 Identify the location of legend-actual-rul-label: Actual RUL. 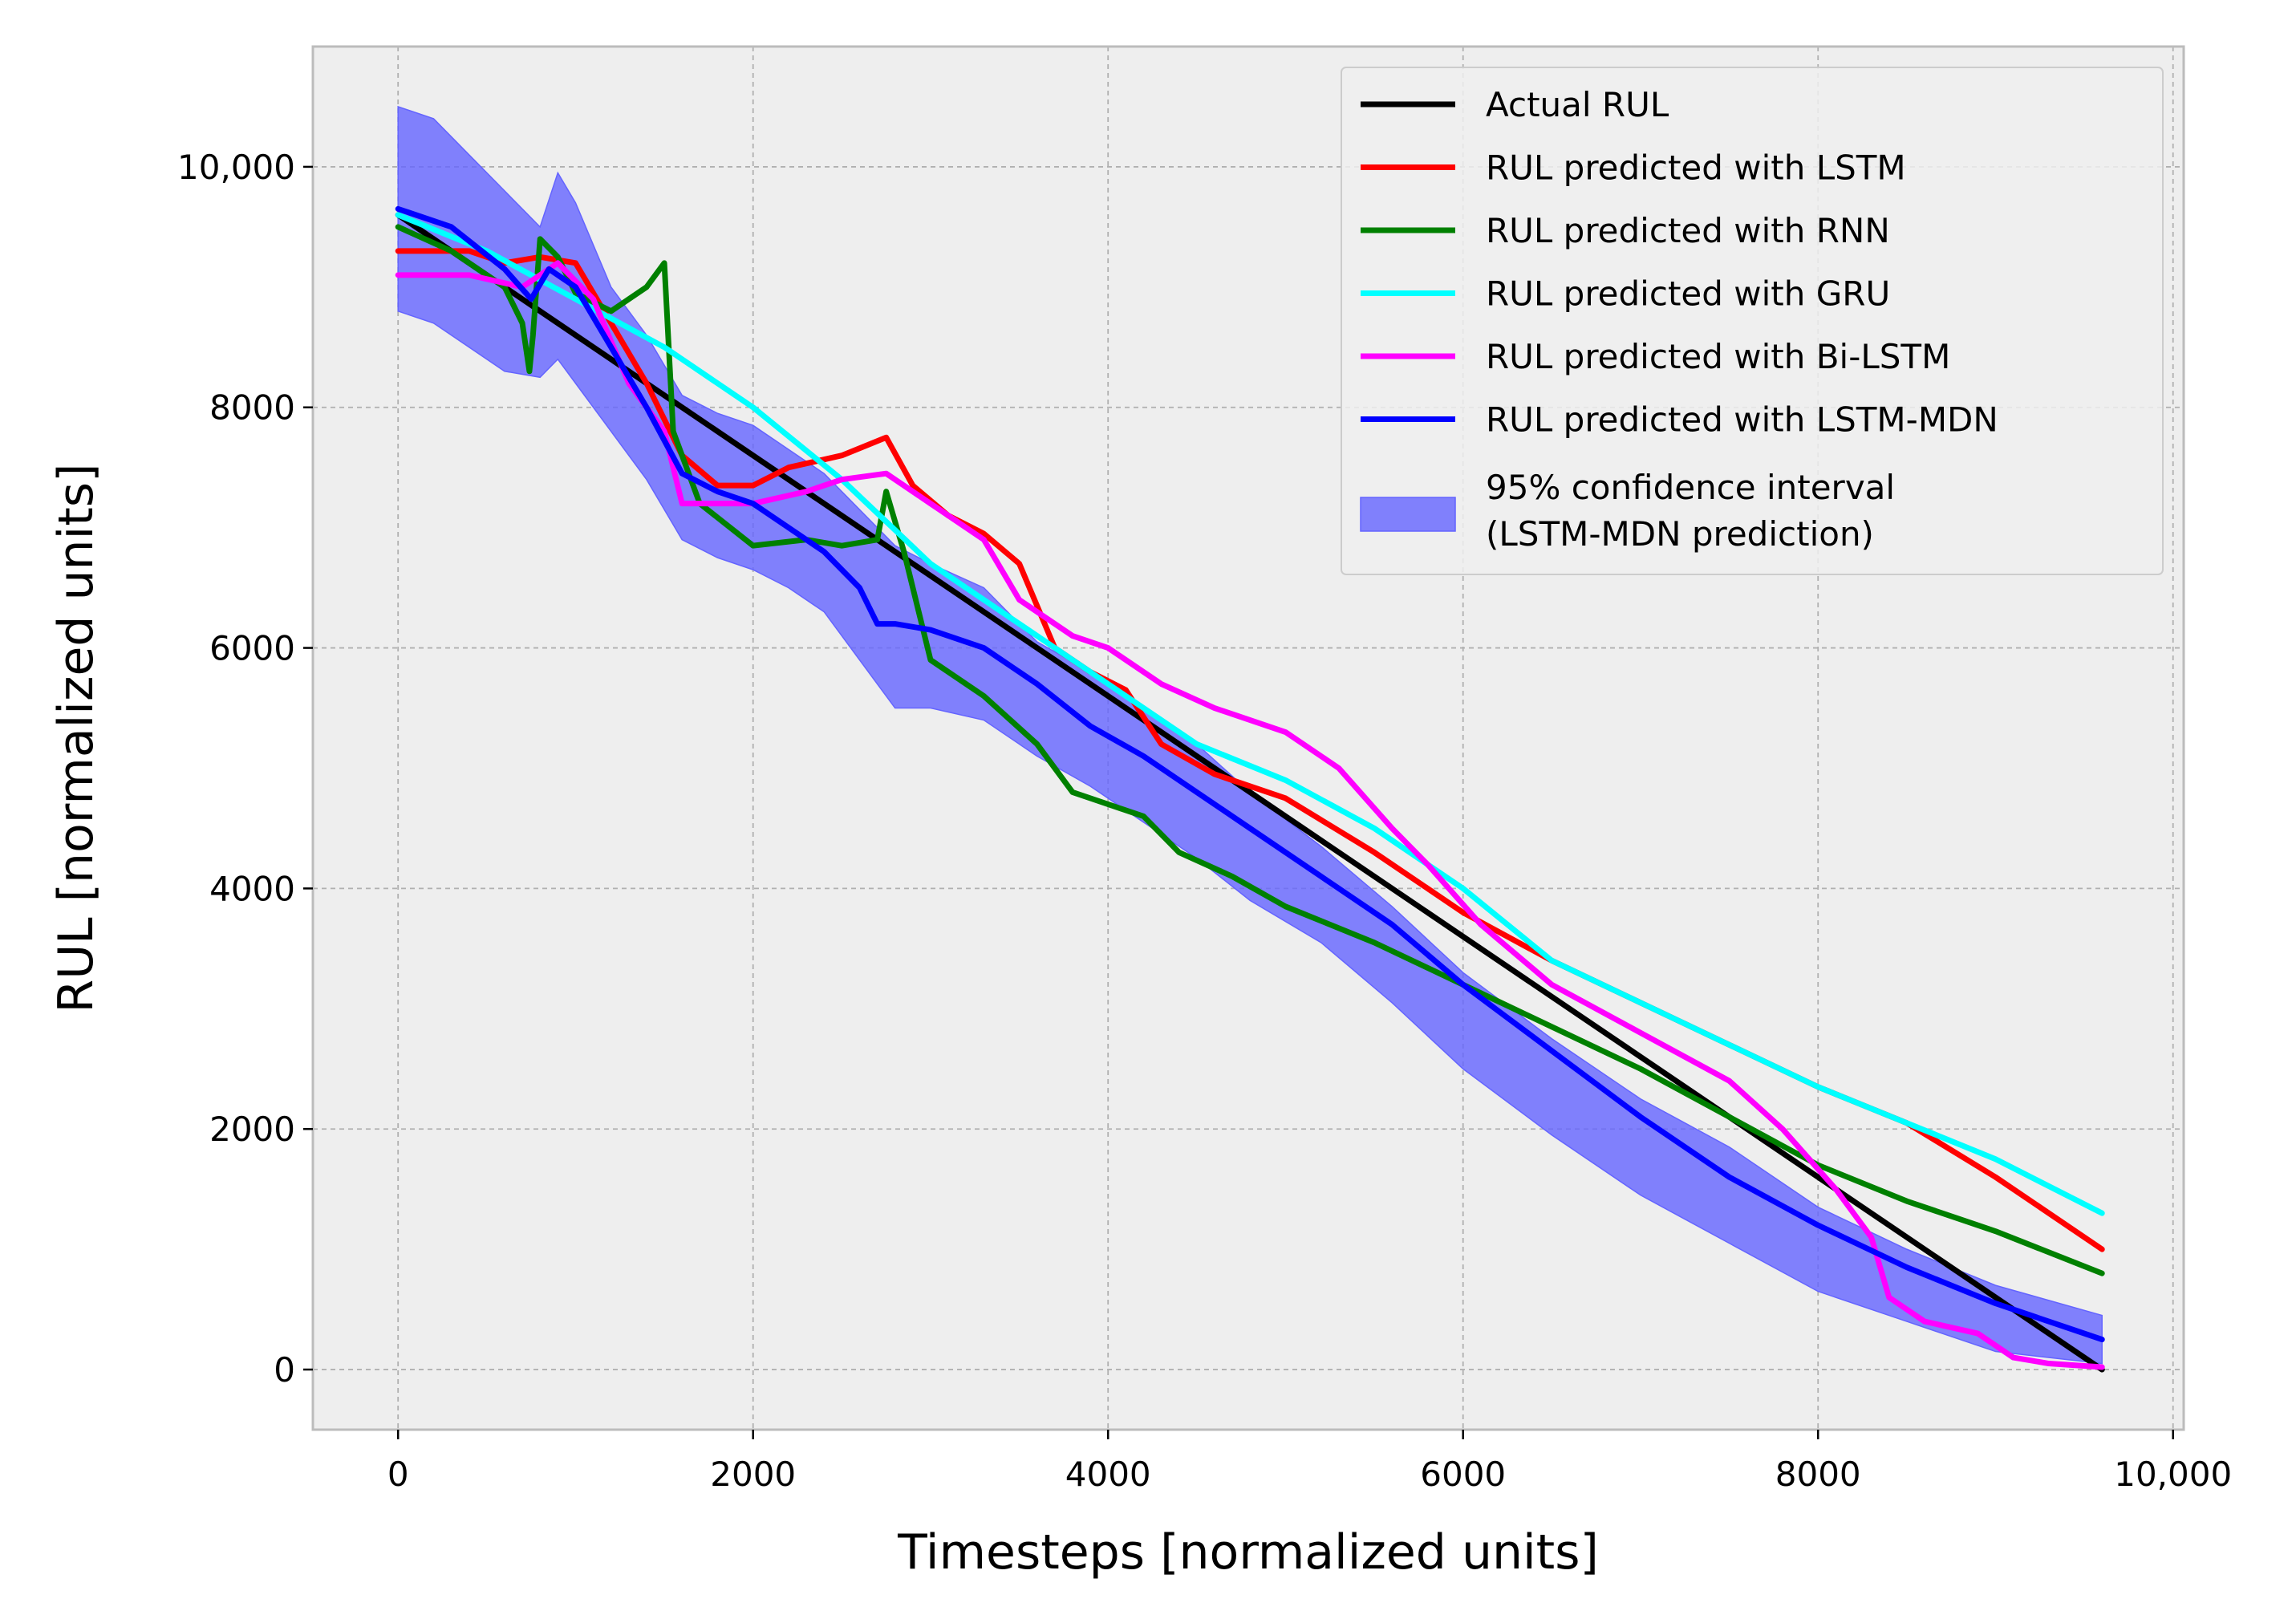
(1577, 104).